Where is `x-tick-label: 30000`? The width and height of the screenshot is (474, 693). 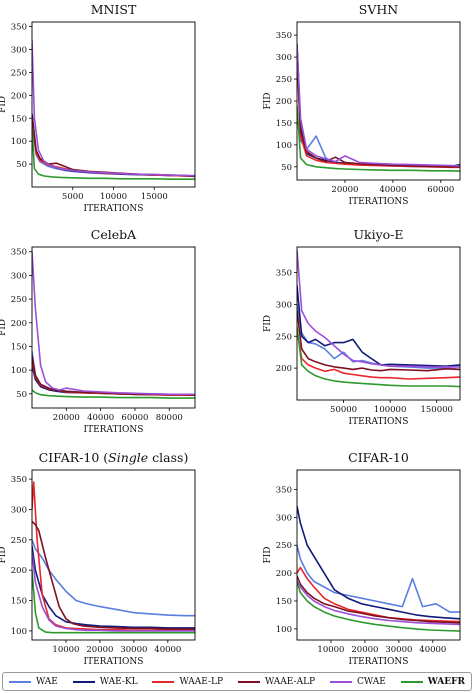
x-tick-label: 30000 is located at coordinates (398, 650).